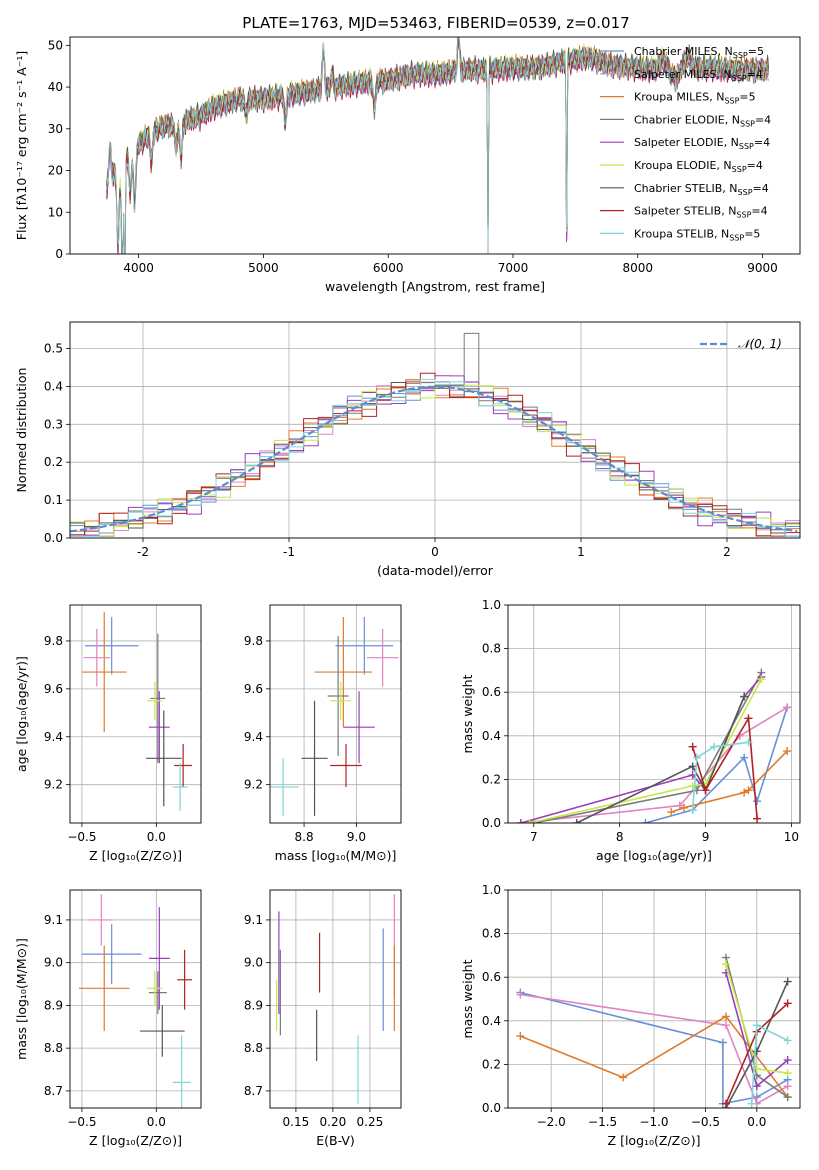 This screenshot has height=1170, width=819. What do you see at coordinates (289, 552) in the screenshot?
I see `x-tick-label: -1` at bounding box center [289, 552].